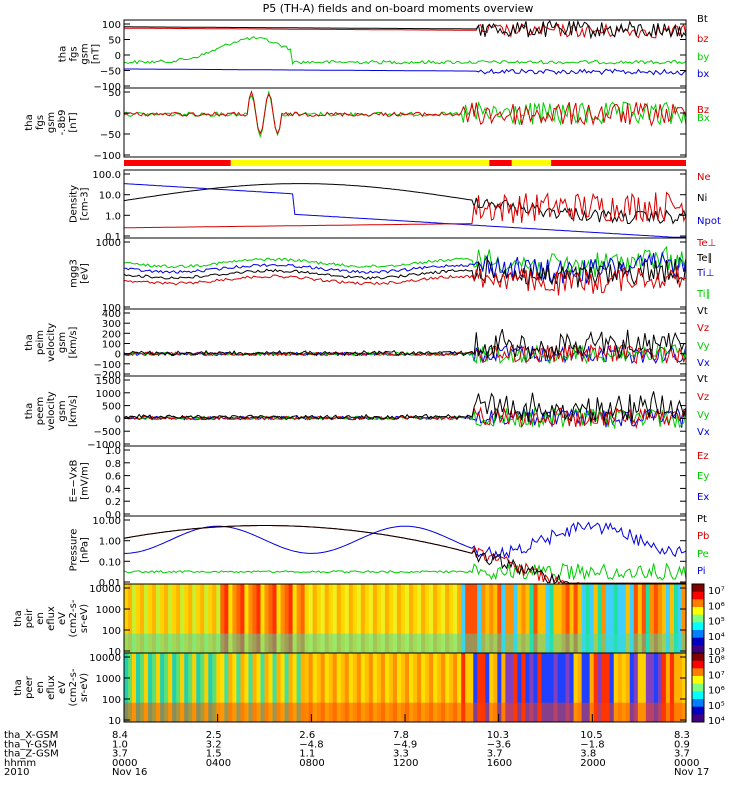  Describe the element at coordinates (592, 744) in the screenshot. I see `x-row-value: −1.8` at that location.